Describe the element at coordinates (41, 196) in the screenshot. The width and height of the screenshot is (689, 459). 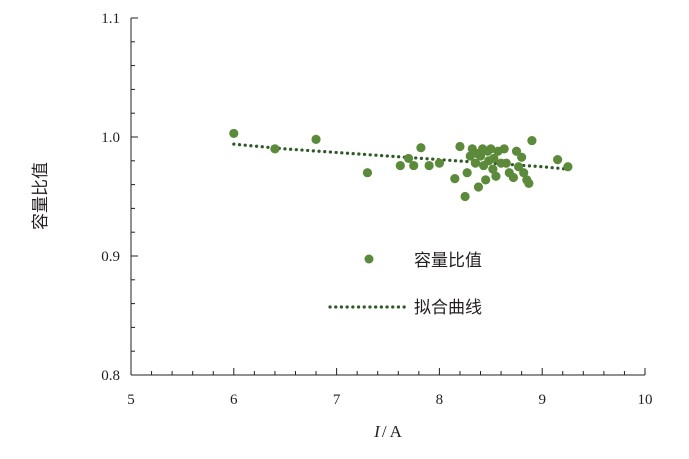
I see `y-axis-label: 容量比值` at that location.